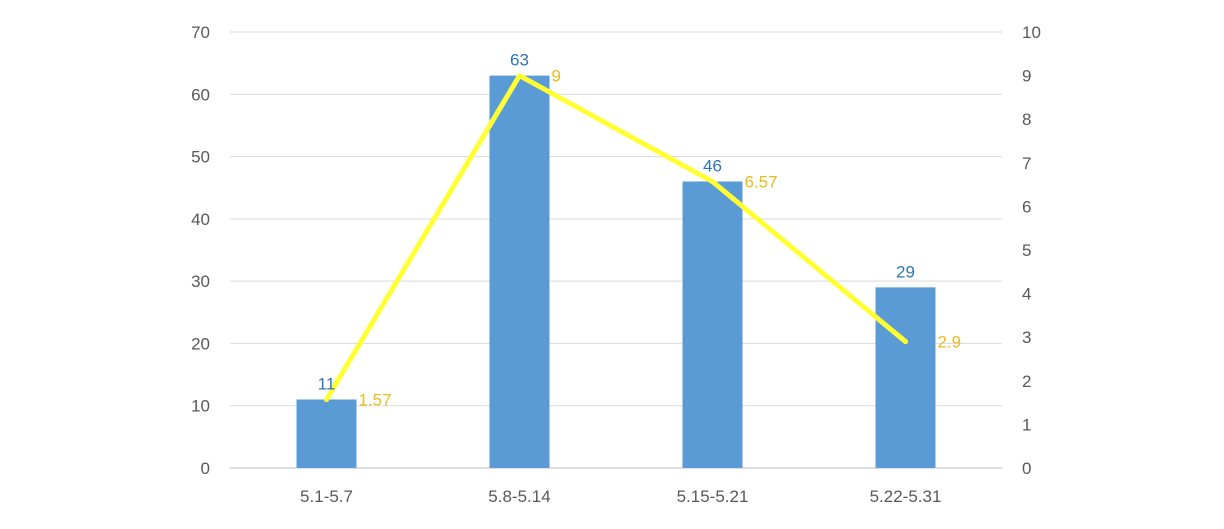  I want to click on line-value-label: 6.57, so click(761, 182).